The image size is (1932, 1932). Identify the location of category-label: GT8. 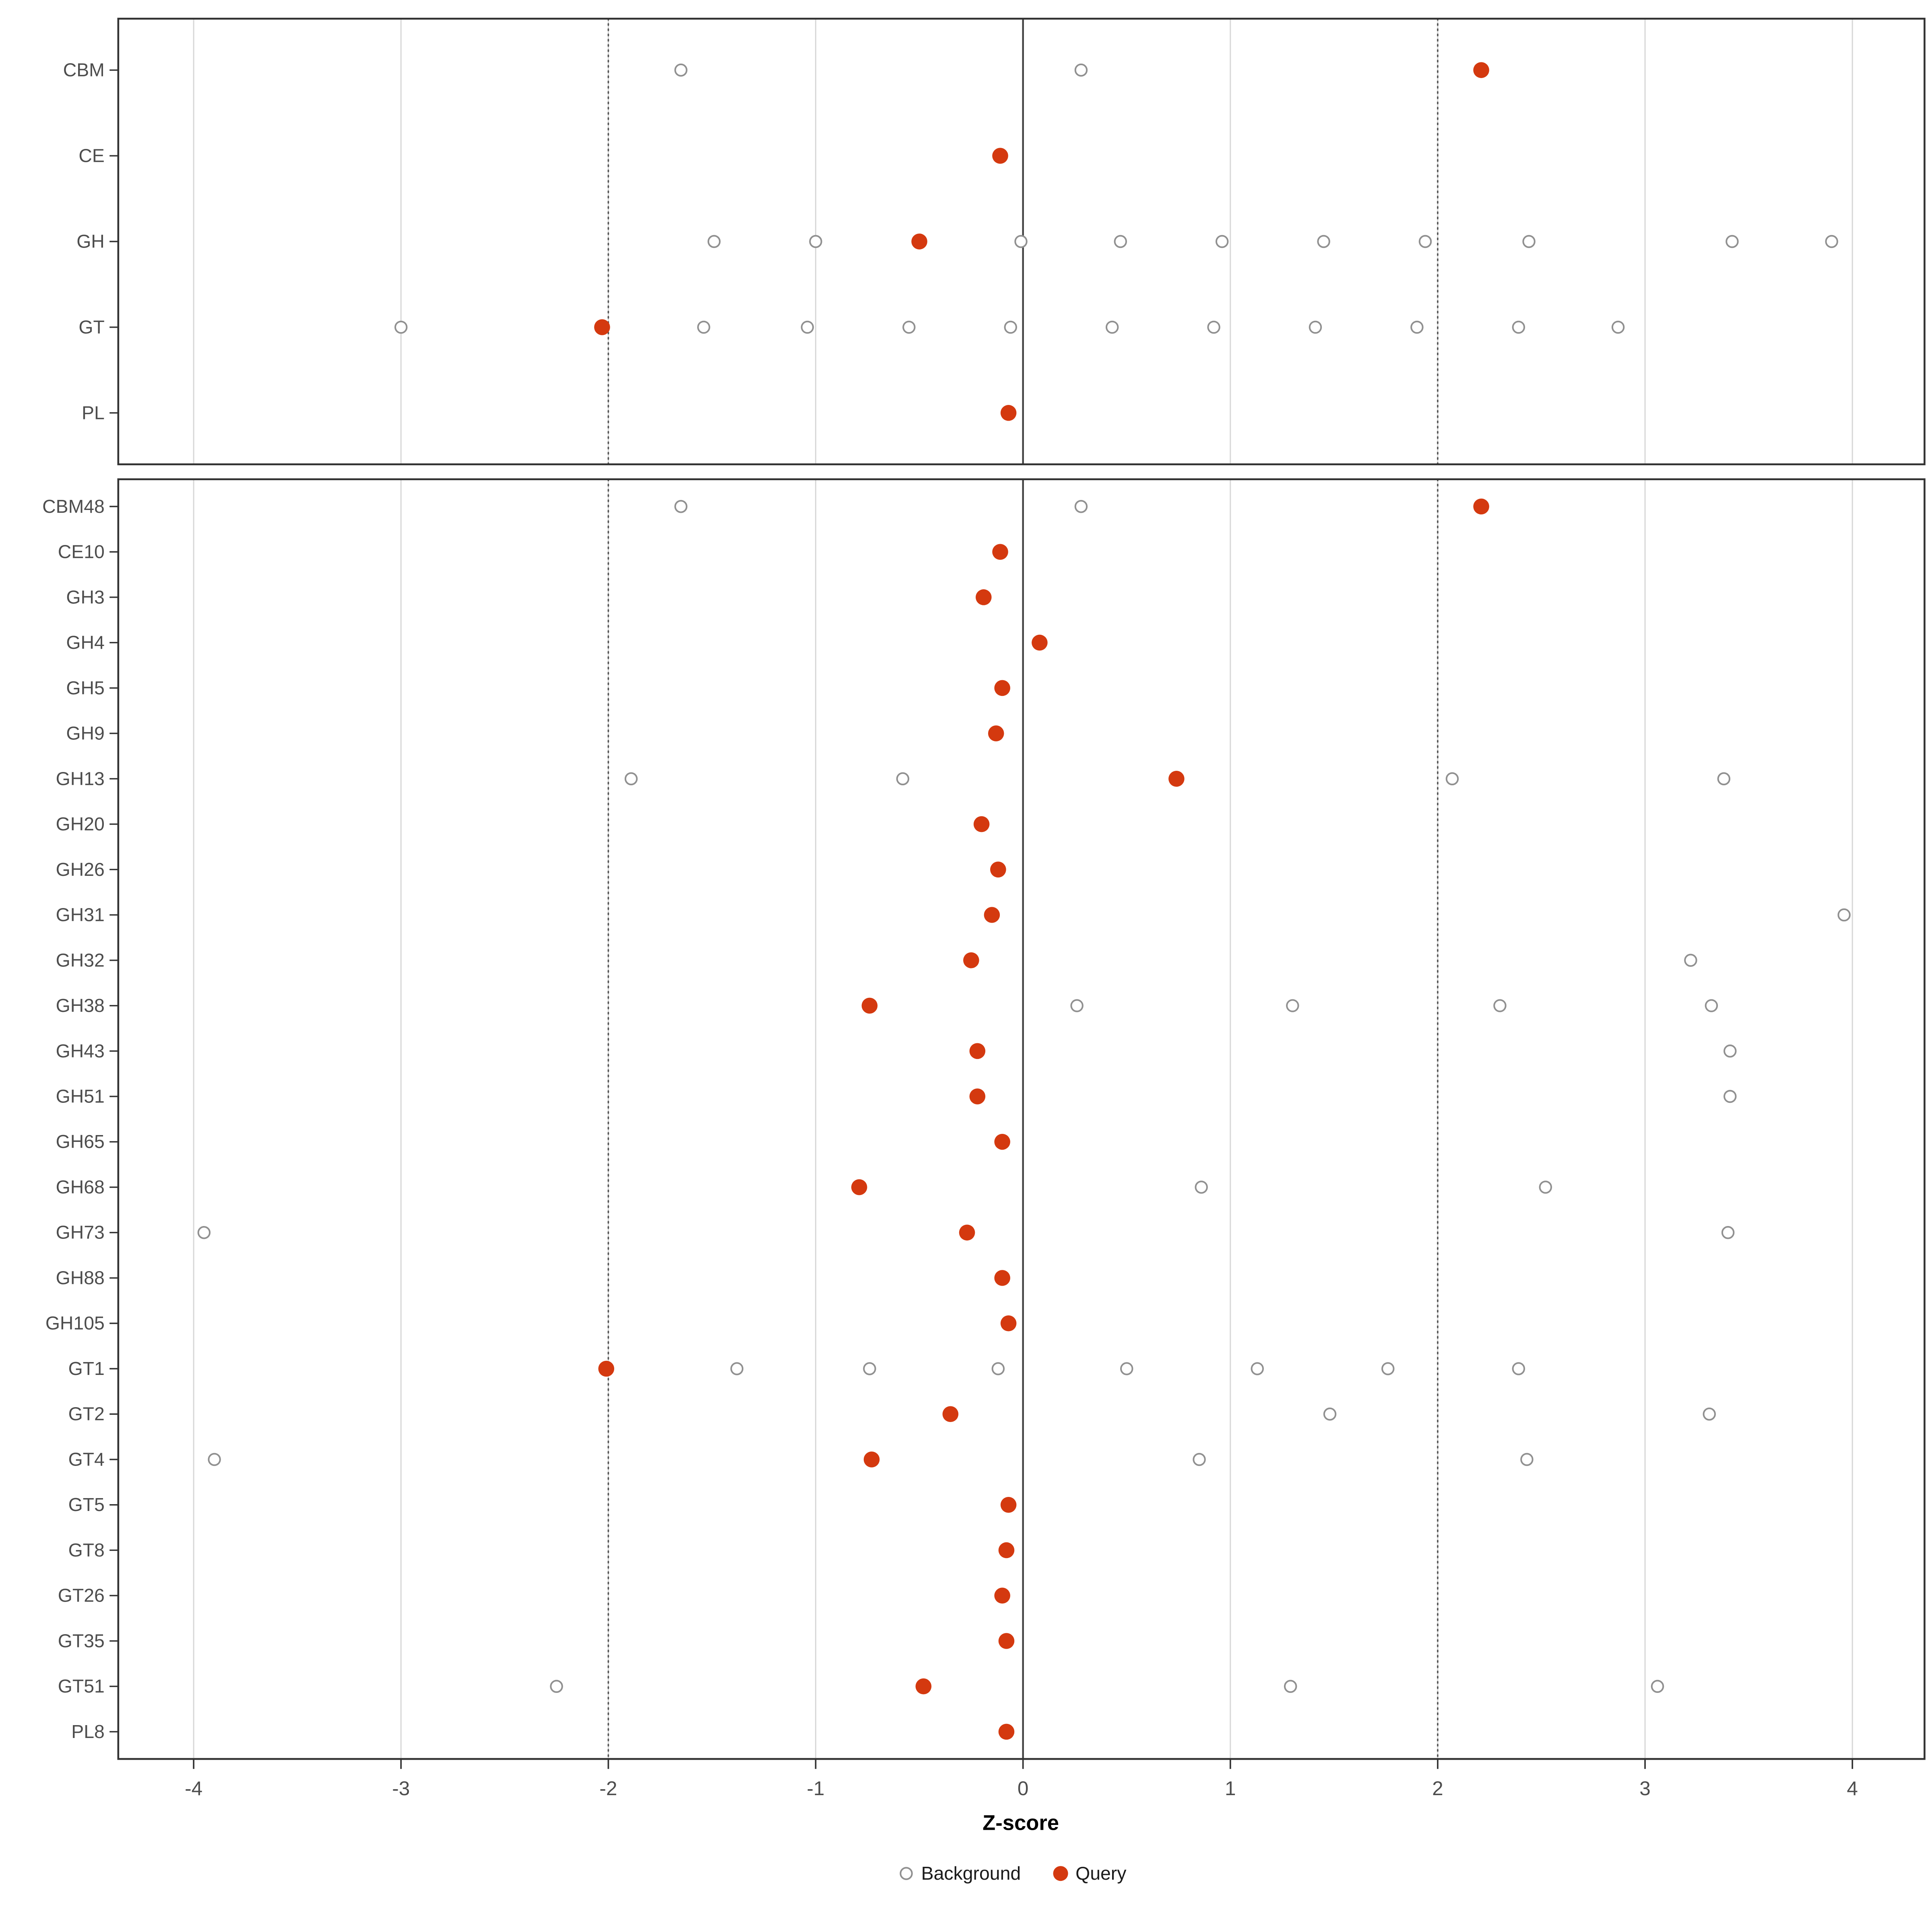
(86, 1550).